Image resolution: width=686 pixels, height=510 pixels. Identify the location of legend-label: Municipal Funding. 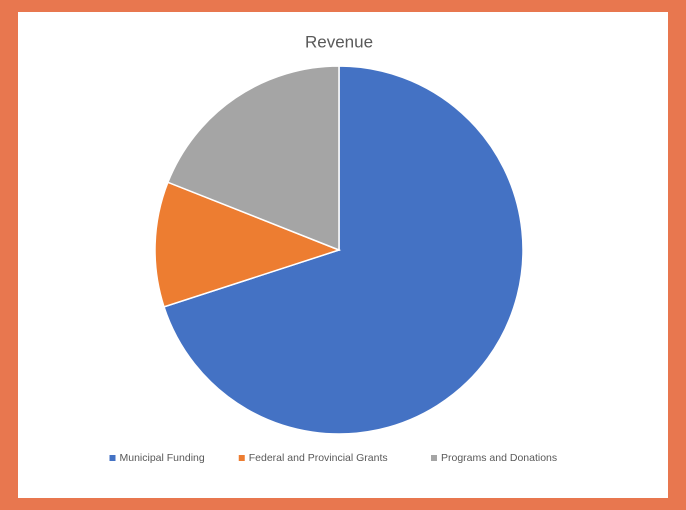
(162, 458).